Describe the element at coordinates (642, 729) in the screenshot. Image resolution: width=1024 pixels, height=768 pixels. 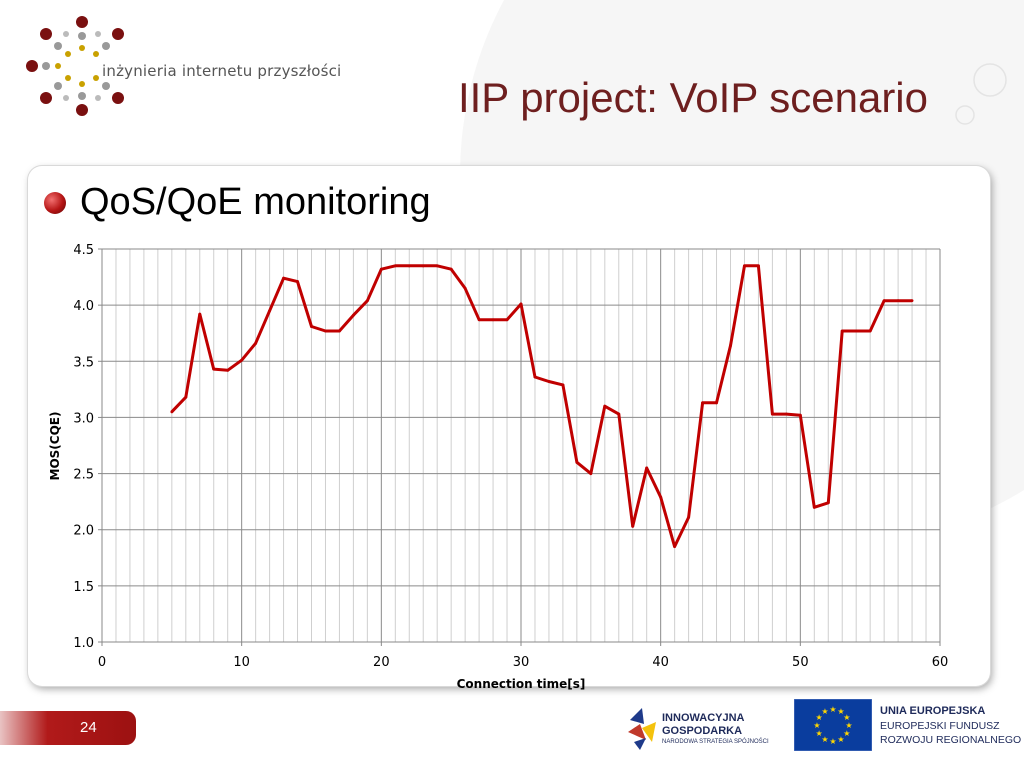
I see `innowacyjna-gospodarka-logo-icon` at that location.